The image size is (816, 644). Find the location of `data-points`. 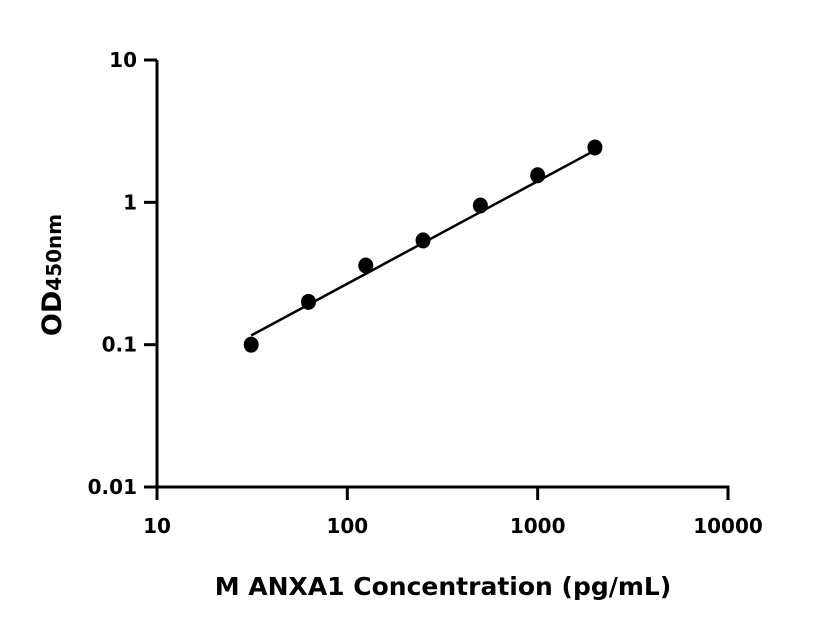

data-points is located at coordinates (423, 246).